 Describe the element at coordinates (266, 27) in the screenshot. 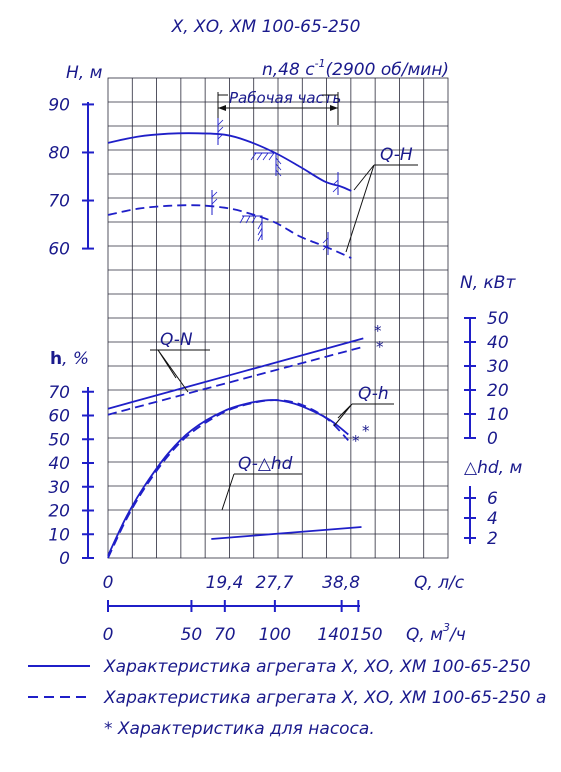

I see `chart-title: Х, ХО, ХМ 100-65-250` at that location.